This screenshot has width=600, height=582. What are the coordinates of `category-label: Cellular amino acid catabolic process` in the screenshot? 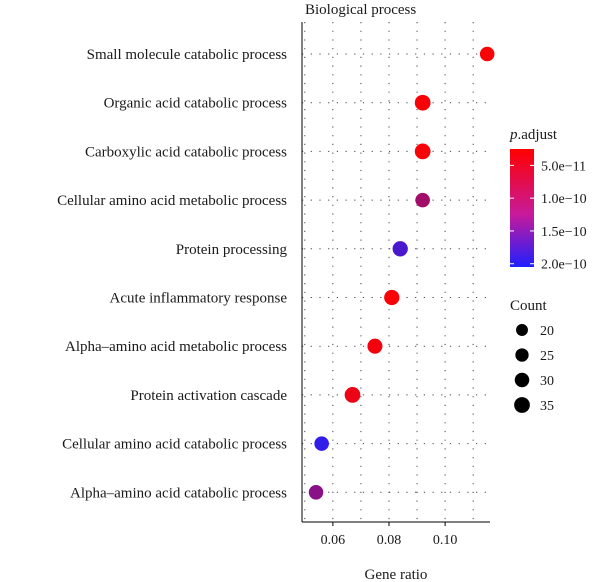 It's located at (174, 445).